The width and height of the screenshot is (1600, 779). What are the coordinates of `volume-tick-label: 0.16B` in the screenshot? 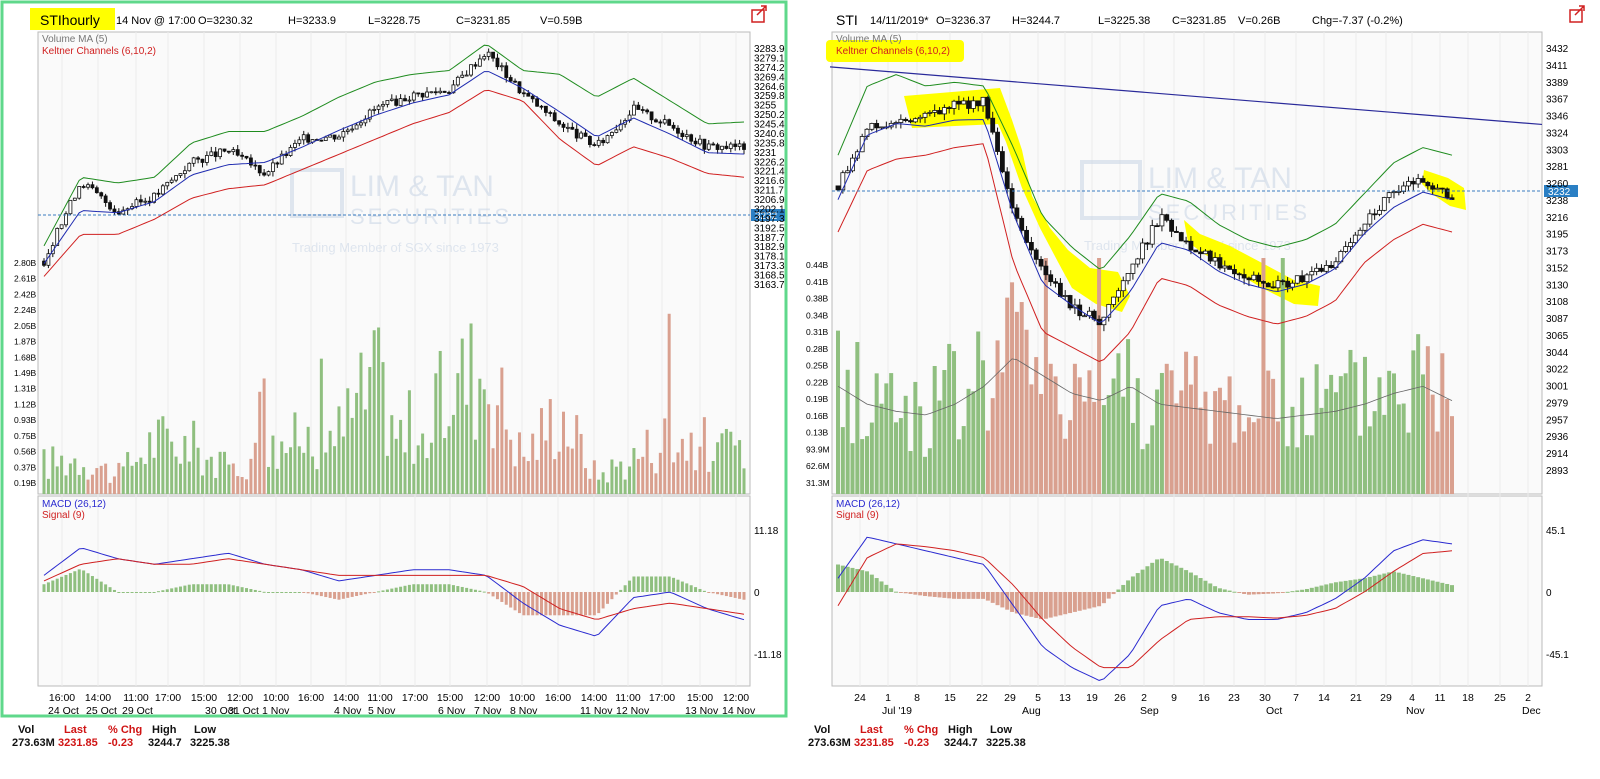 It's located at (817, 416).